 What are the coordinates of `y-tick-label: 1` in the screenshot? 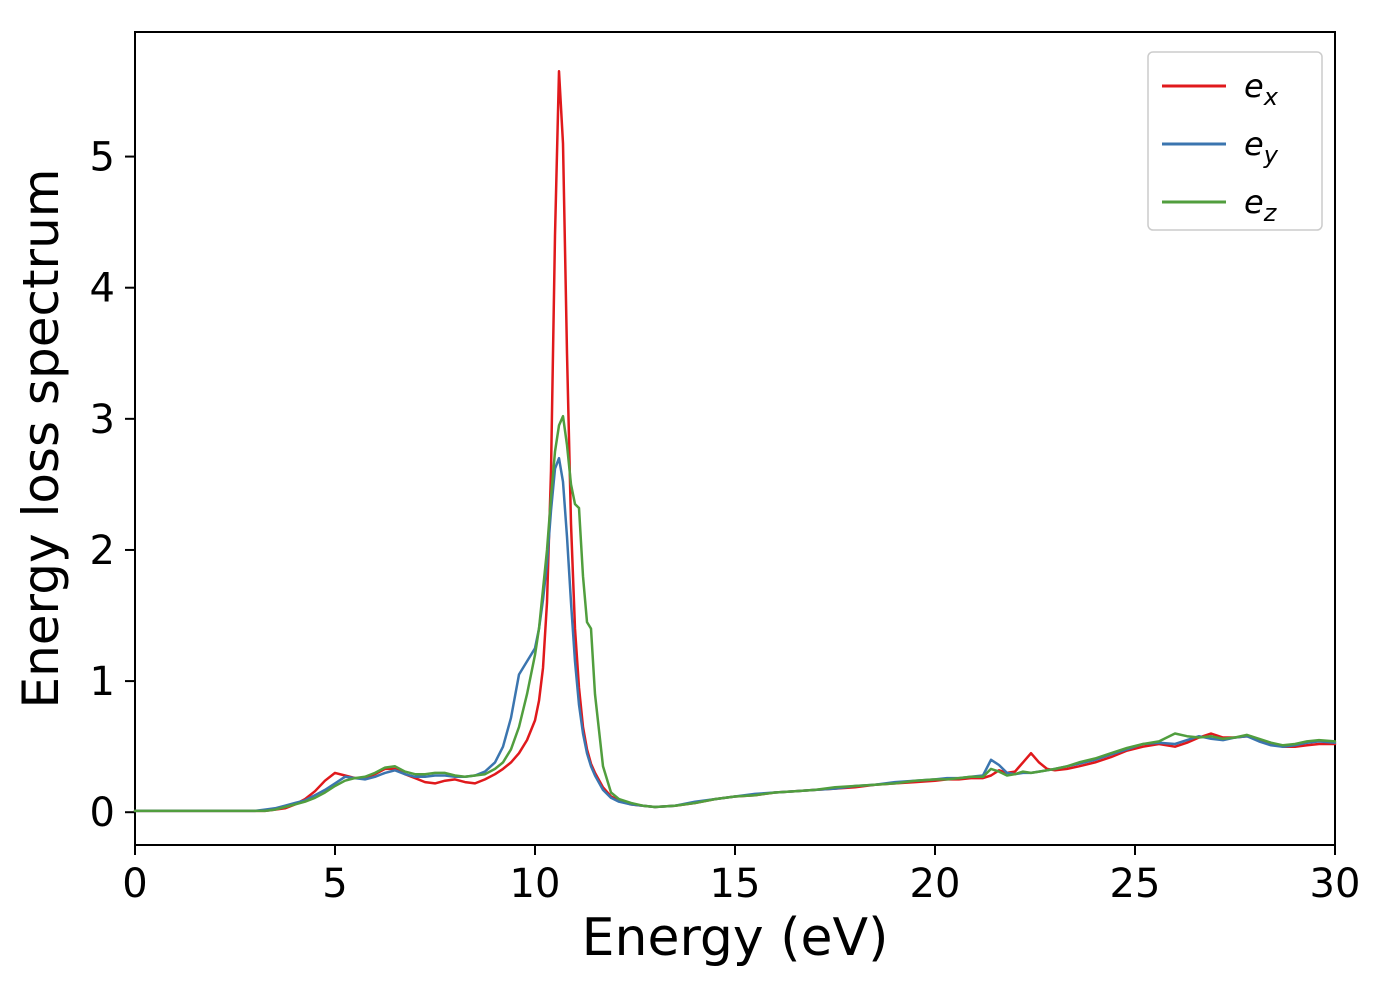 It's located at (102, 682).